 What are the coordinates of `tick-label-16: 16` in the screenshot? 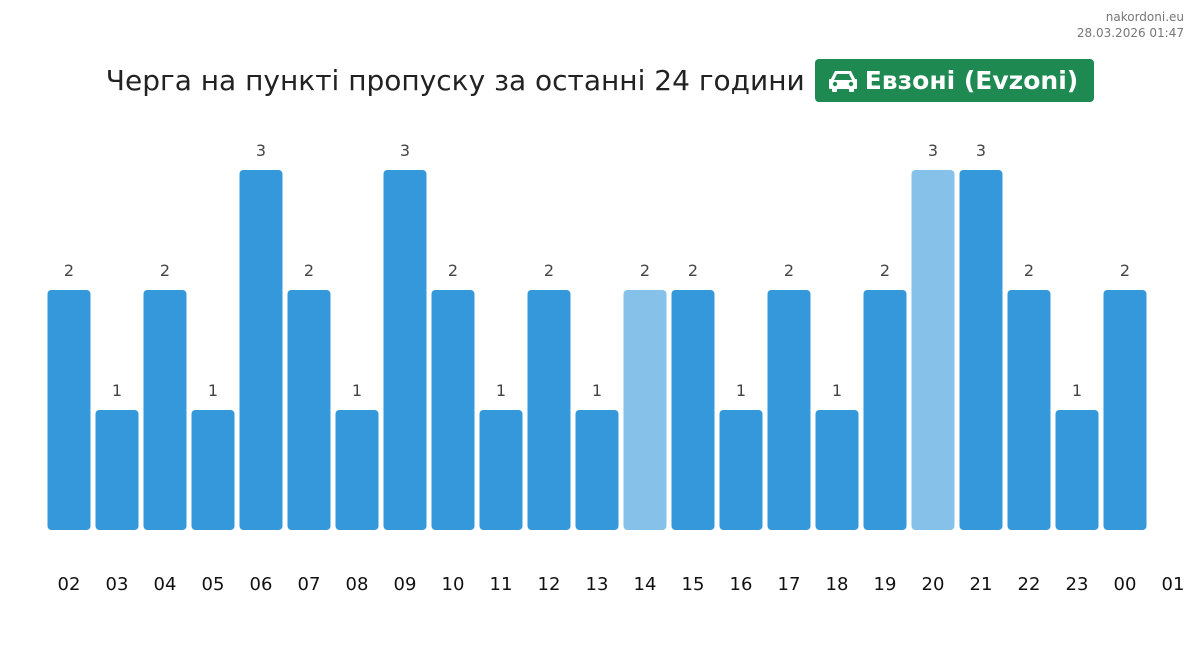 It's located at (741, 584).